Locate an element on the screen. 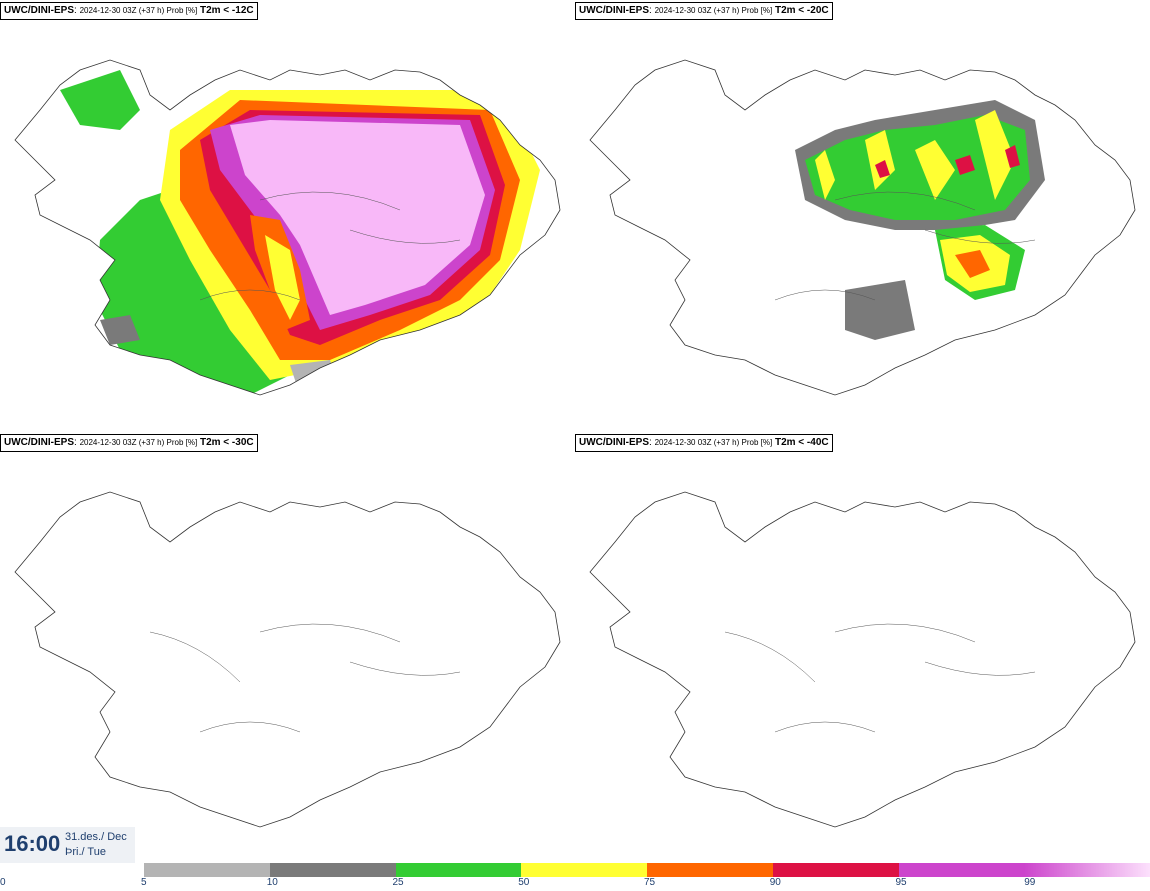  colorbar-tick-label: 10 is located at coordinates (272, 882).